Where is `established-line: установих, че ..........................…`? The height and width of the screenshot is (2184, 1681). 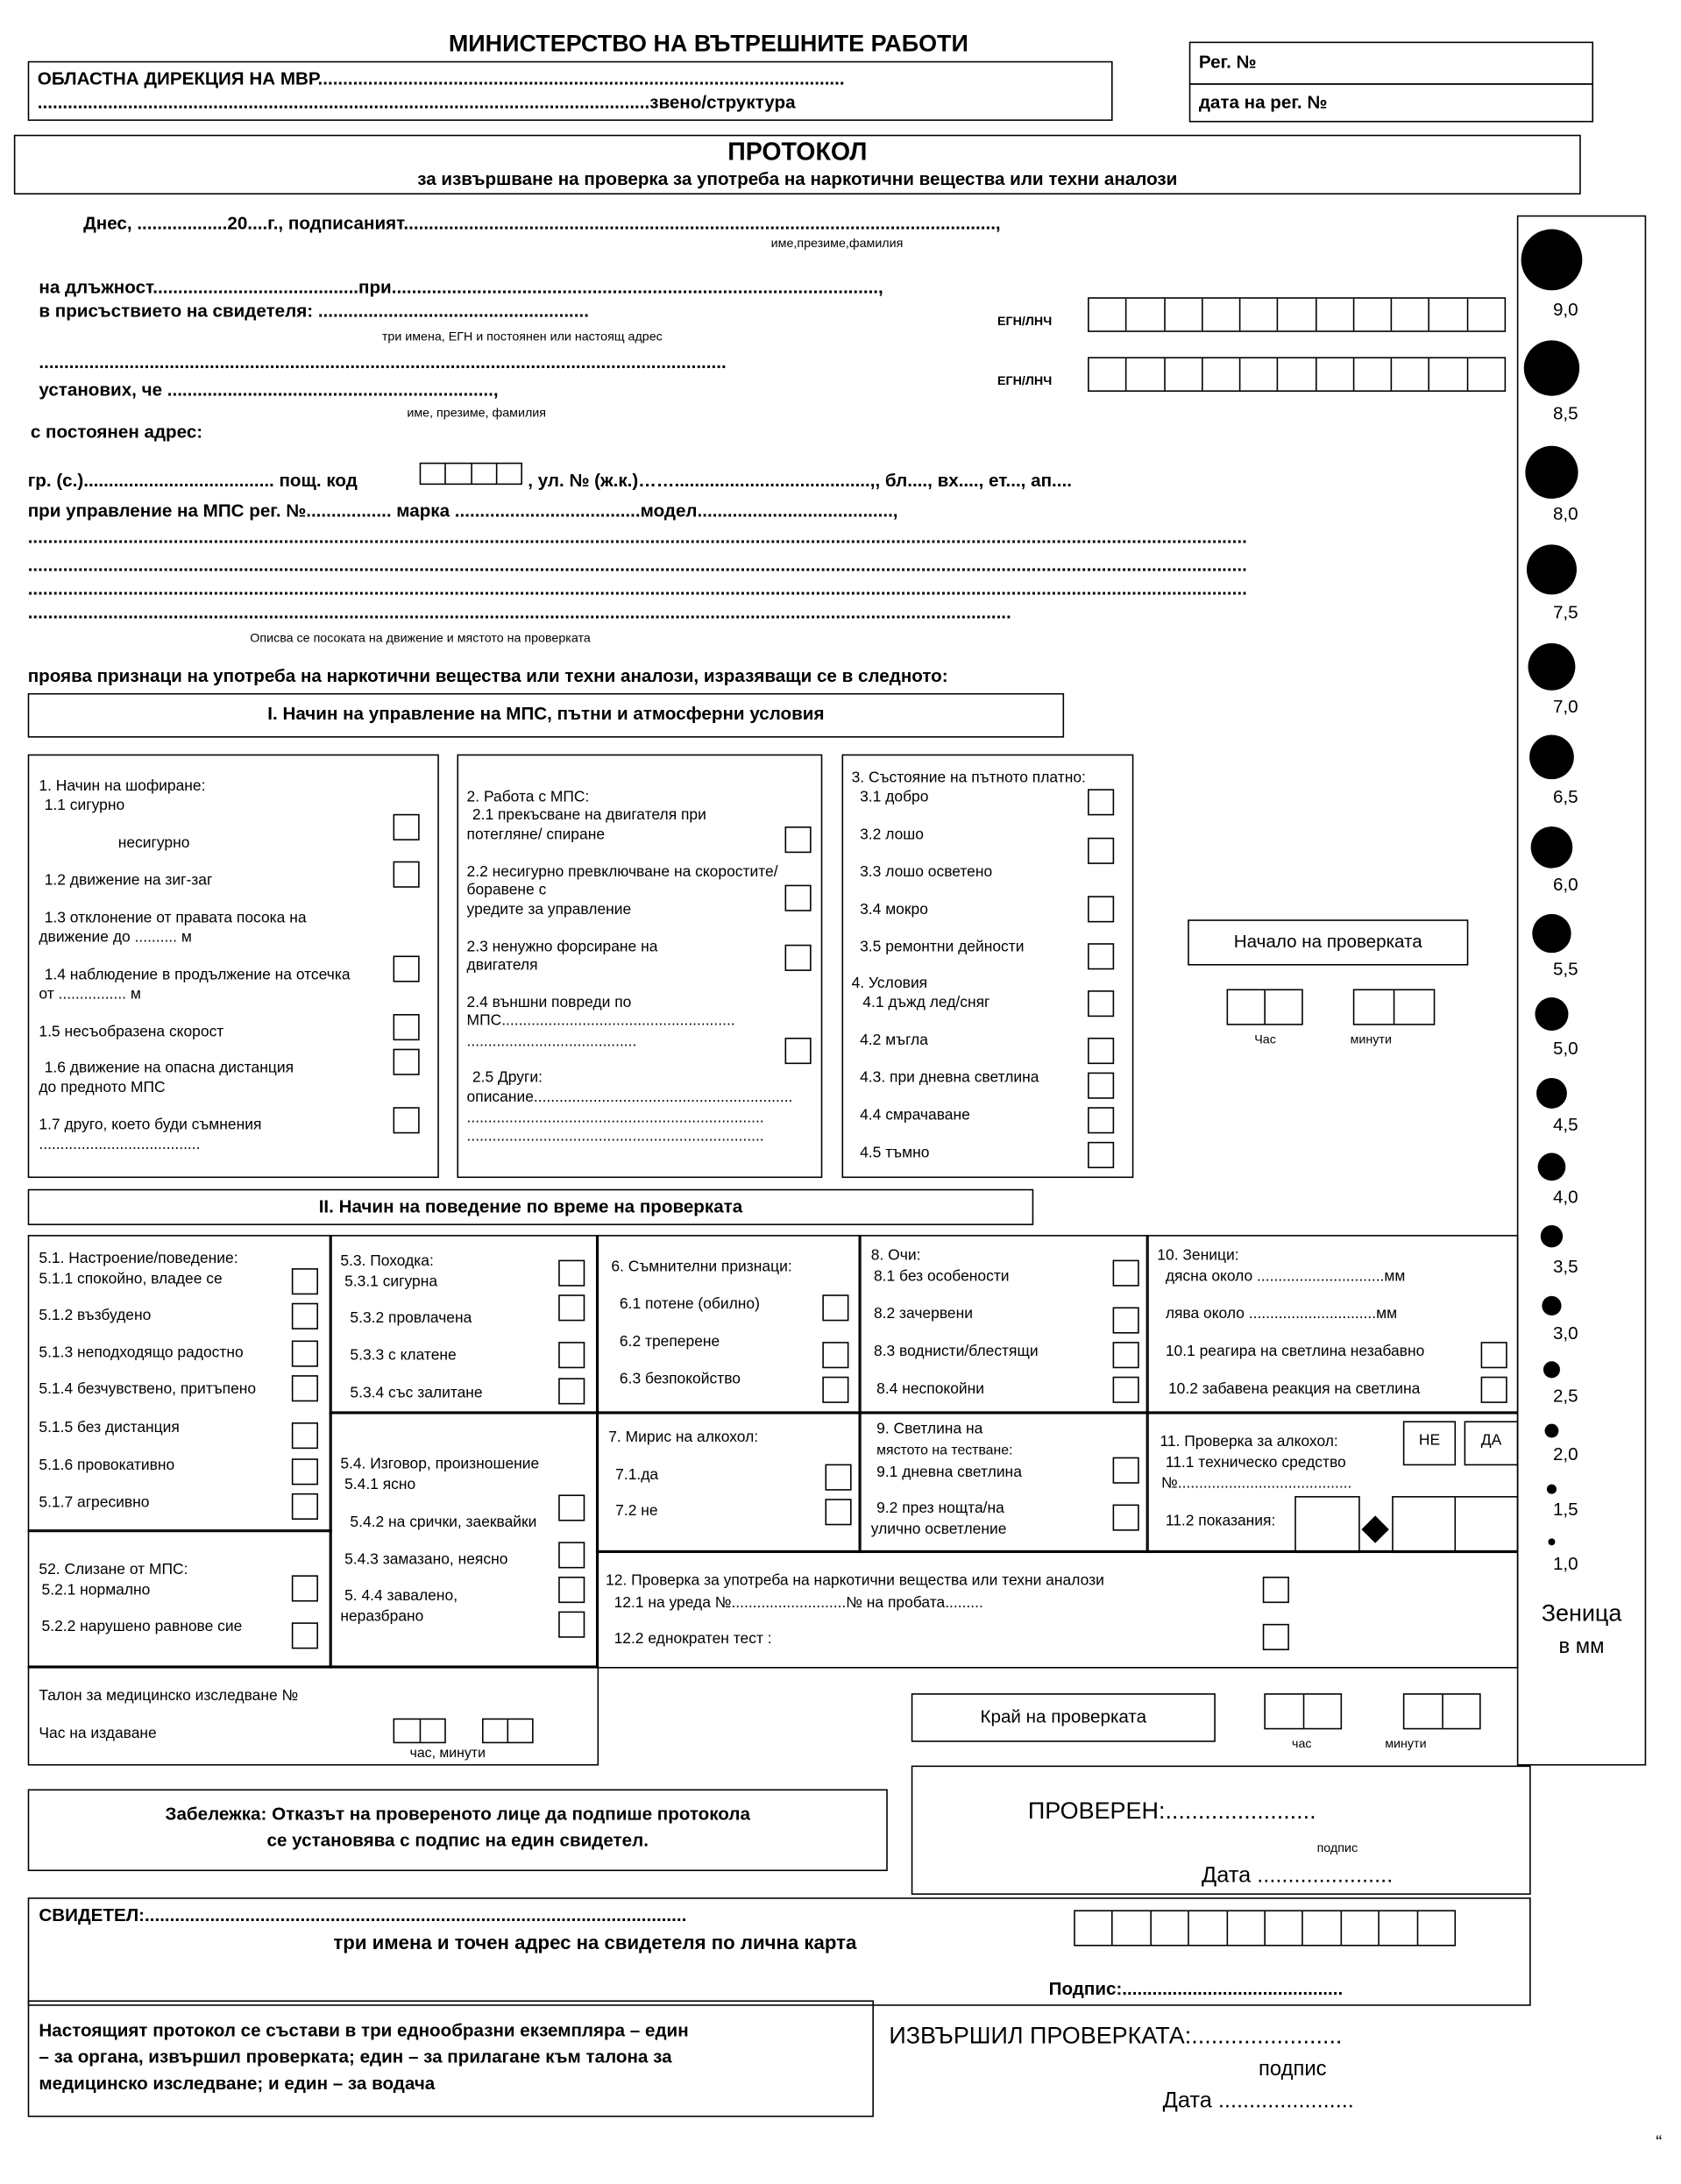
established-line: установих, че ..........................… is located at coordinates (269, 390).